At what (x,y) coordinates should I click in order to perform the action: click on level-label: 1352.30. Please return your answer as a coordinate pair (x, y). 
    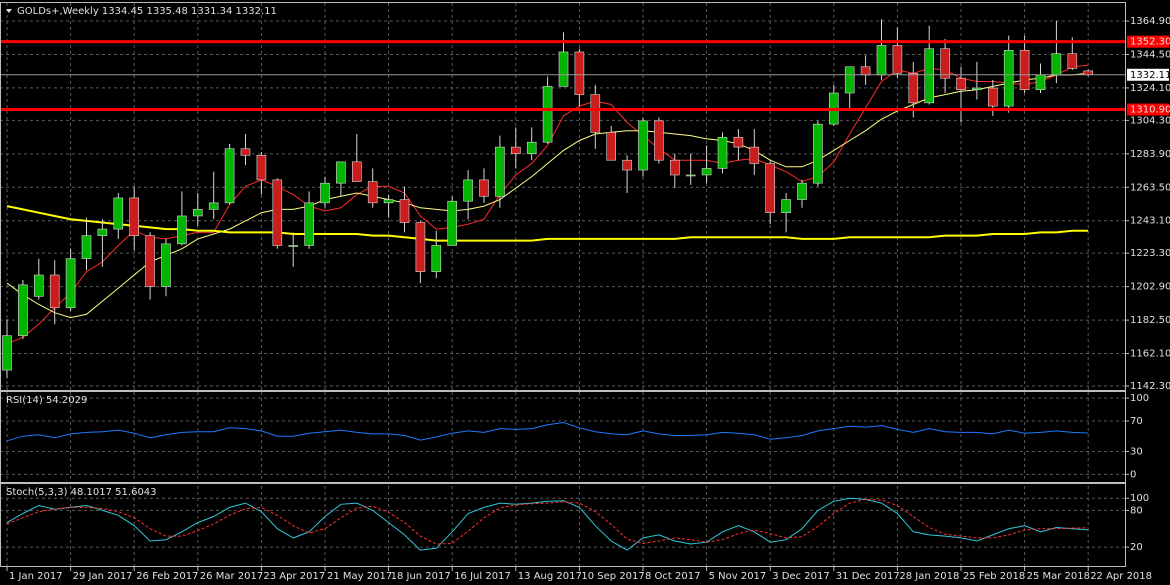
    Looking at the image, I should click on (1150, 42).